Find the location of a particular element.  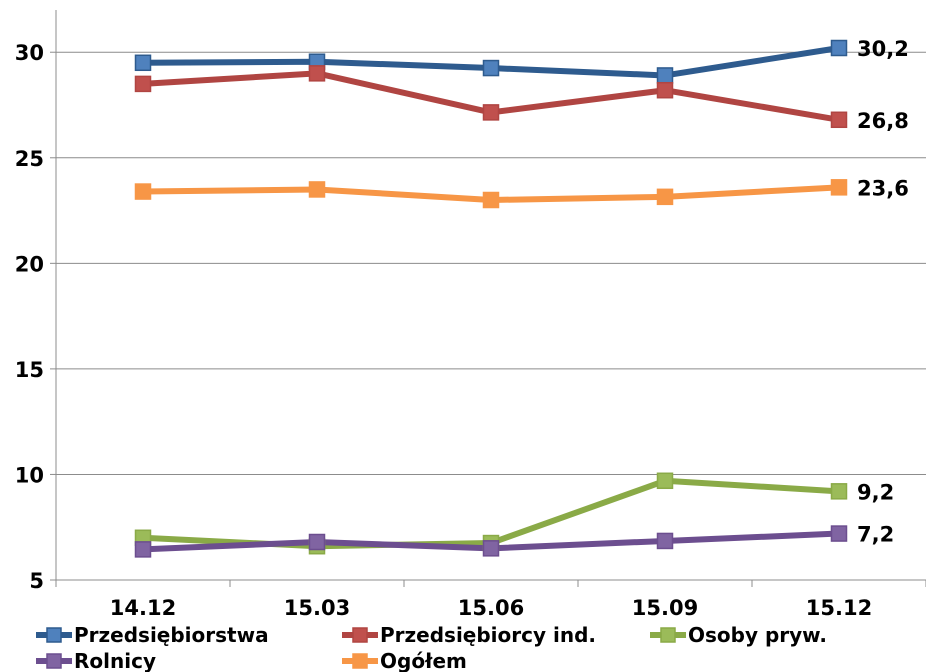

data-label: 26,8 is located at coordinates (883, 121).